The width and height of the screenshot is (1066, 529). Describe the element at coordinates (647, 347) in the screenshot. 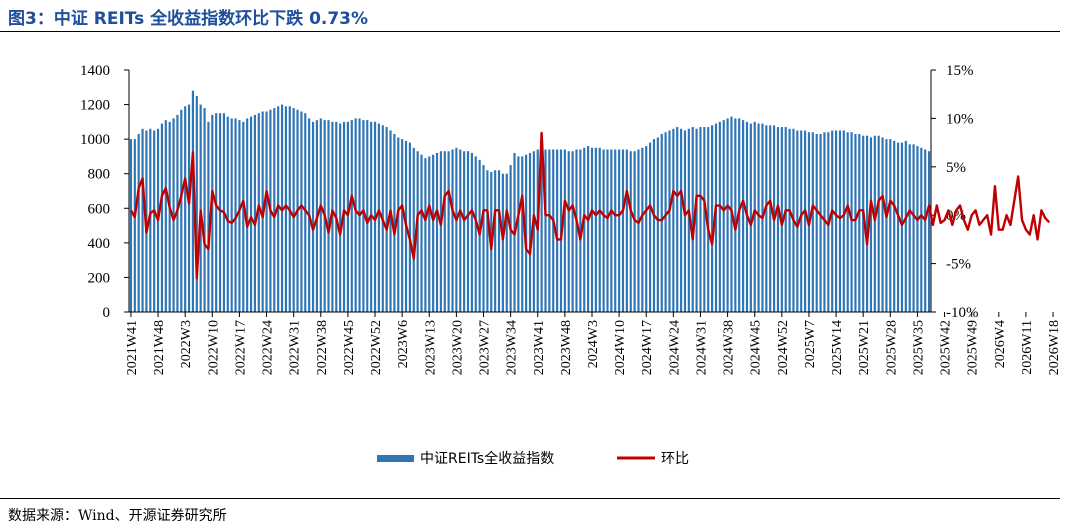

I see `x-tick-label: 2024W17` at that location.